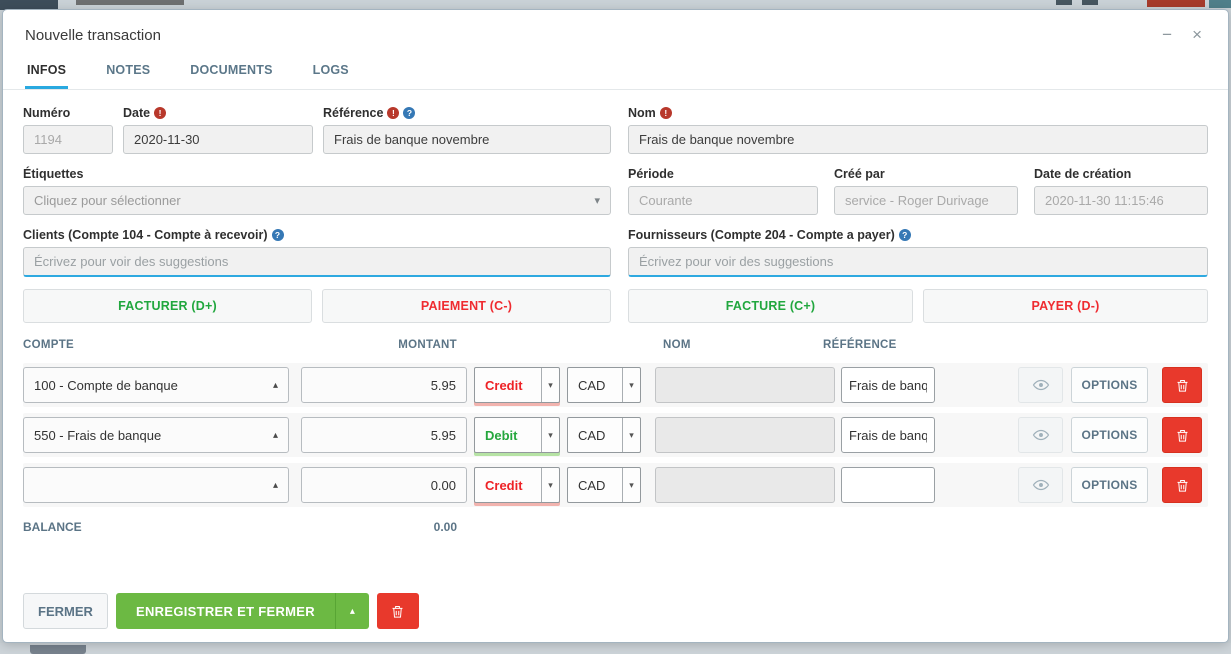  I want to click on compte-header: COMPTE, so click(48, 345).